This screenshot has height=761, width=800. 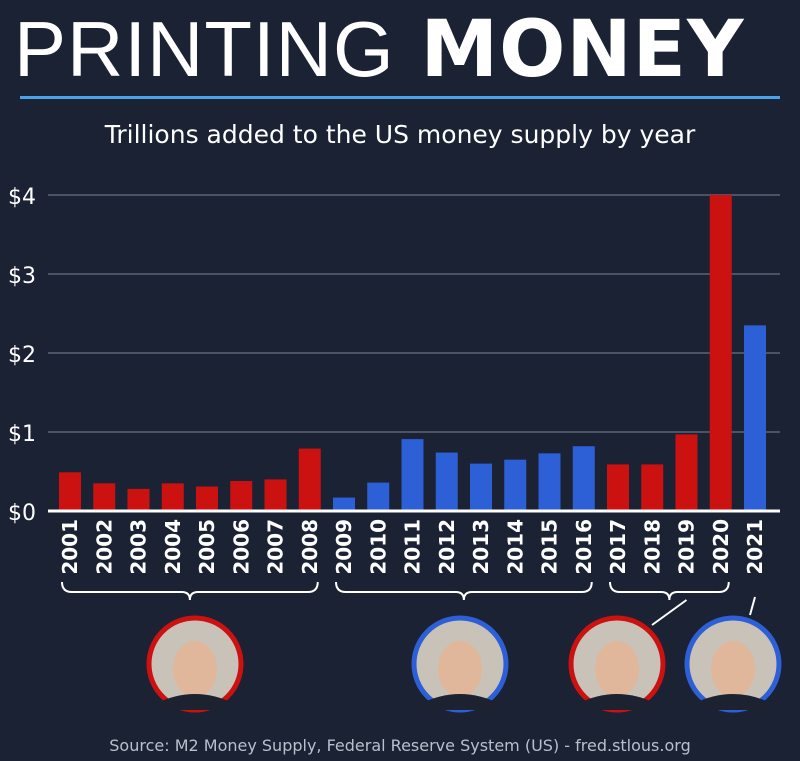 I want to click on bar-2004, so click(x=172, y=497).